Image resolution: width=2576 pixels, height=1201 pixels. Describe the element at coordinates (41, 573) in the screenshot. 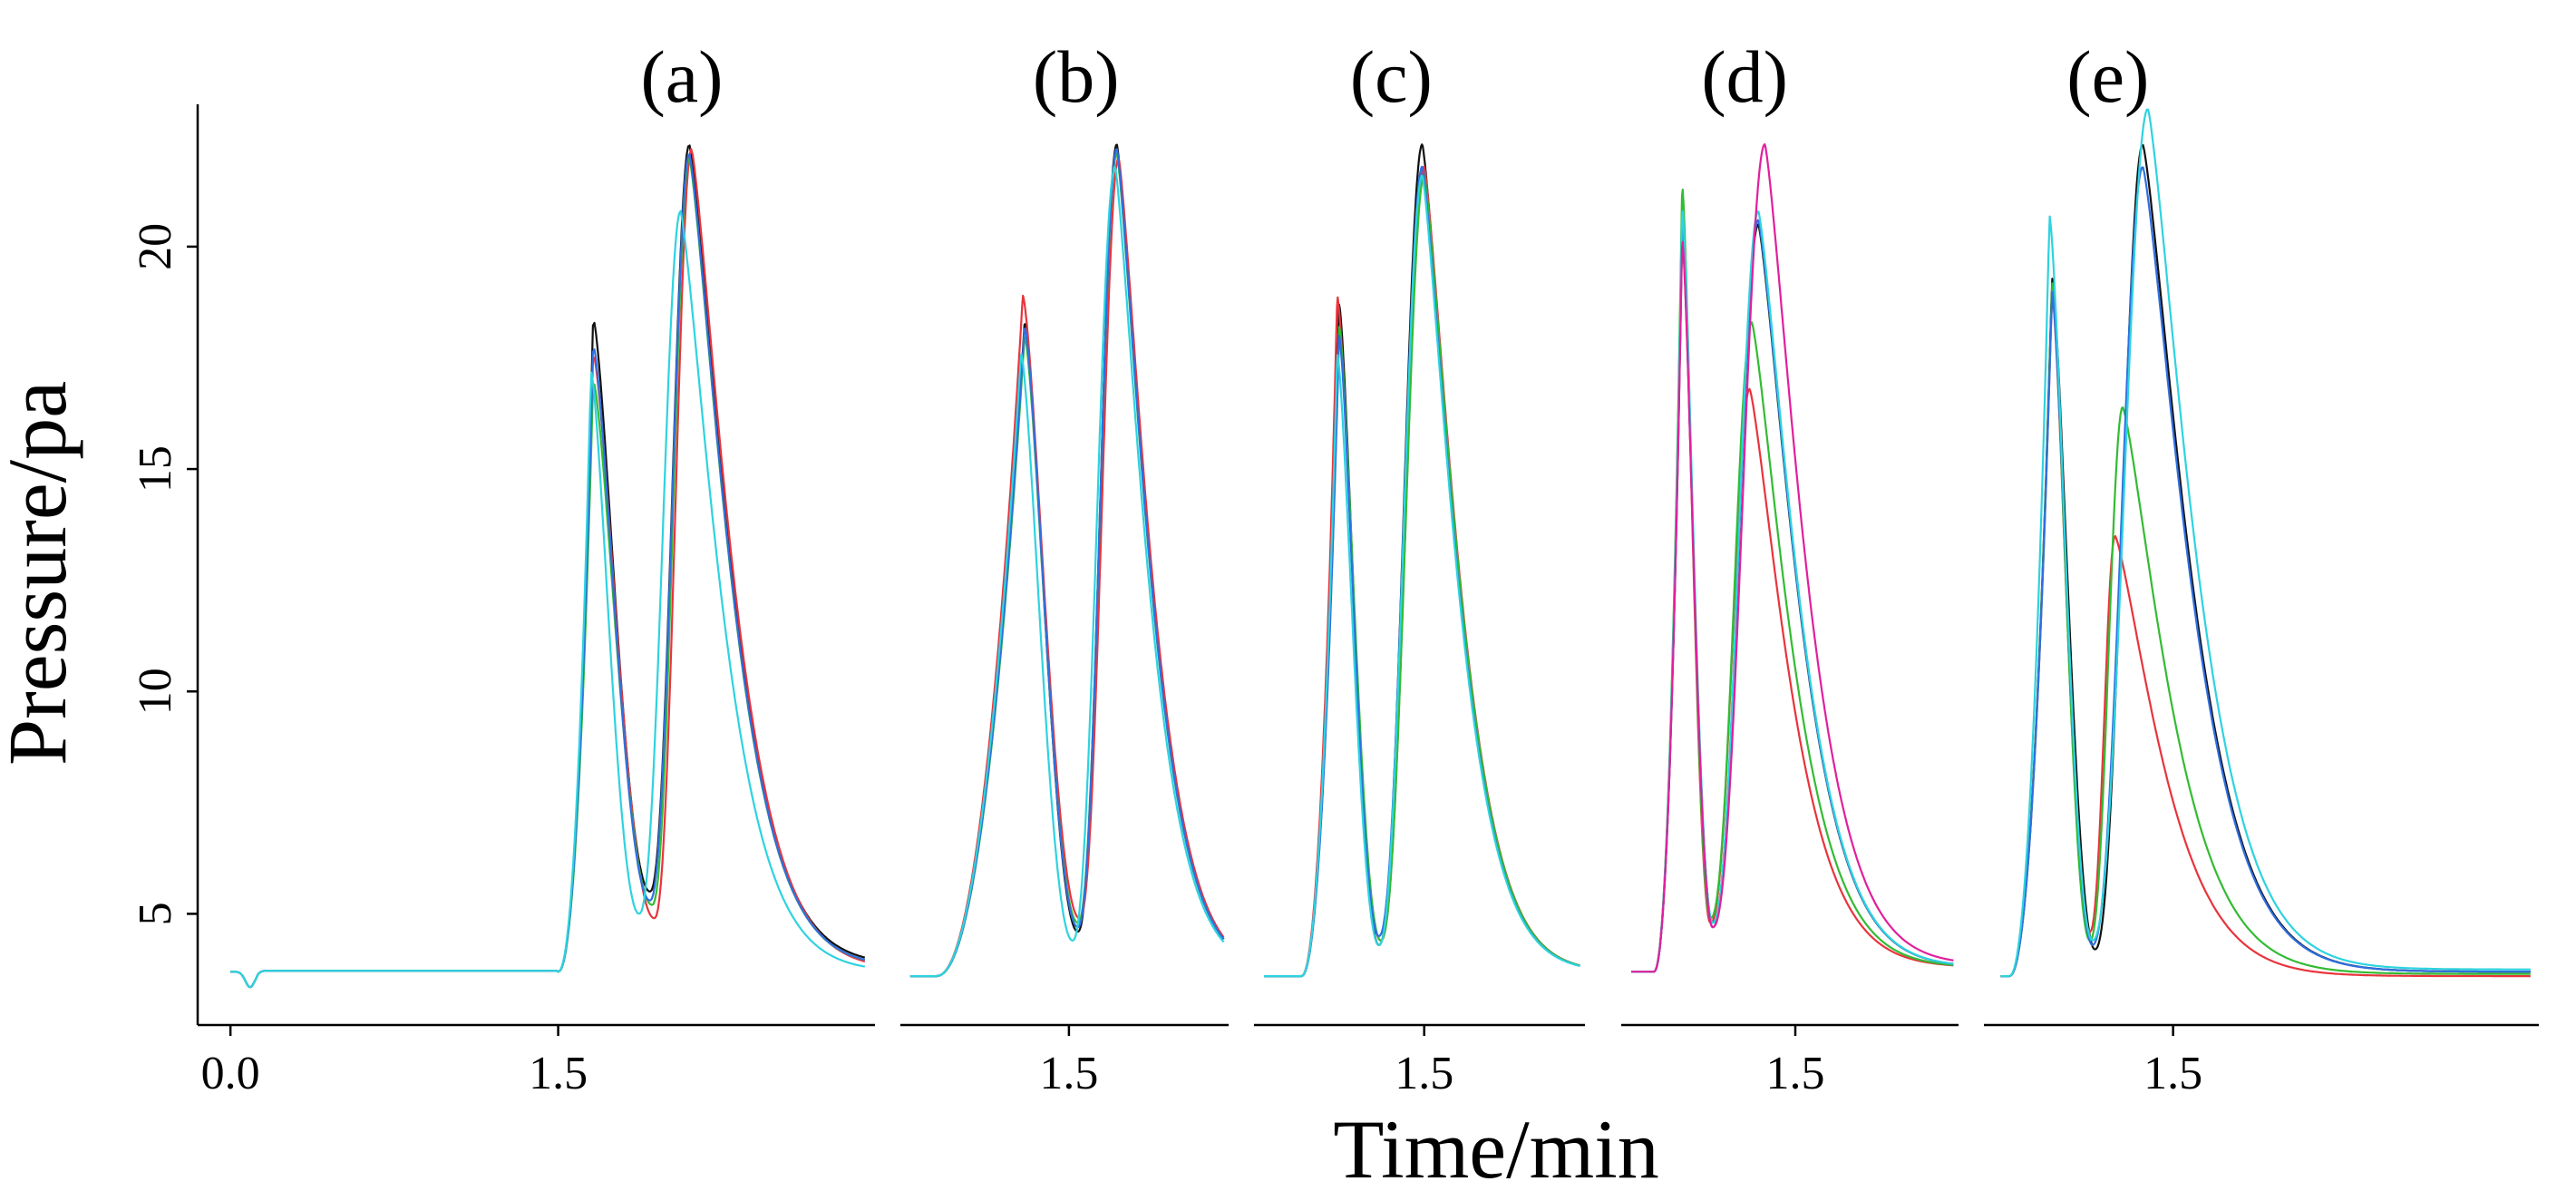

I see `y-axis-title: Pressure/pa` at that location.